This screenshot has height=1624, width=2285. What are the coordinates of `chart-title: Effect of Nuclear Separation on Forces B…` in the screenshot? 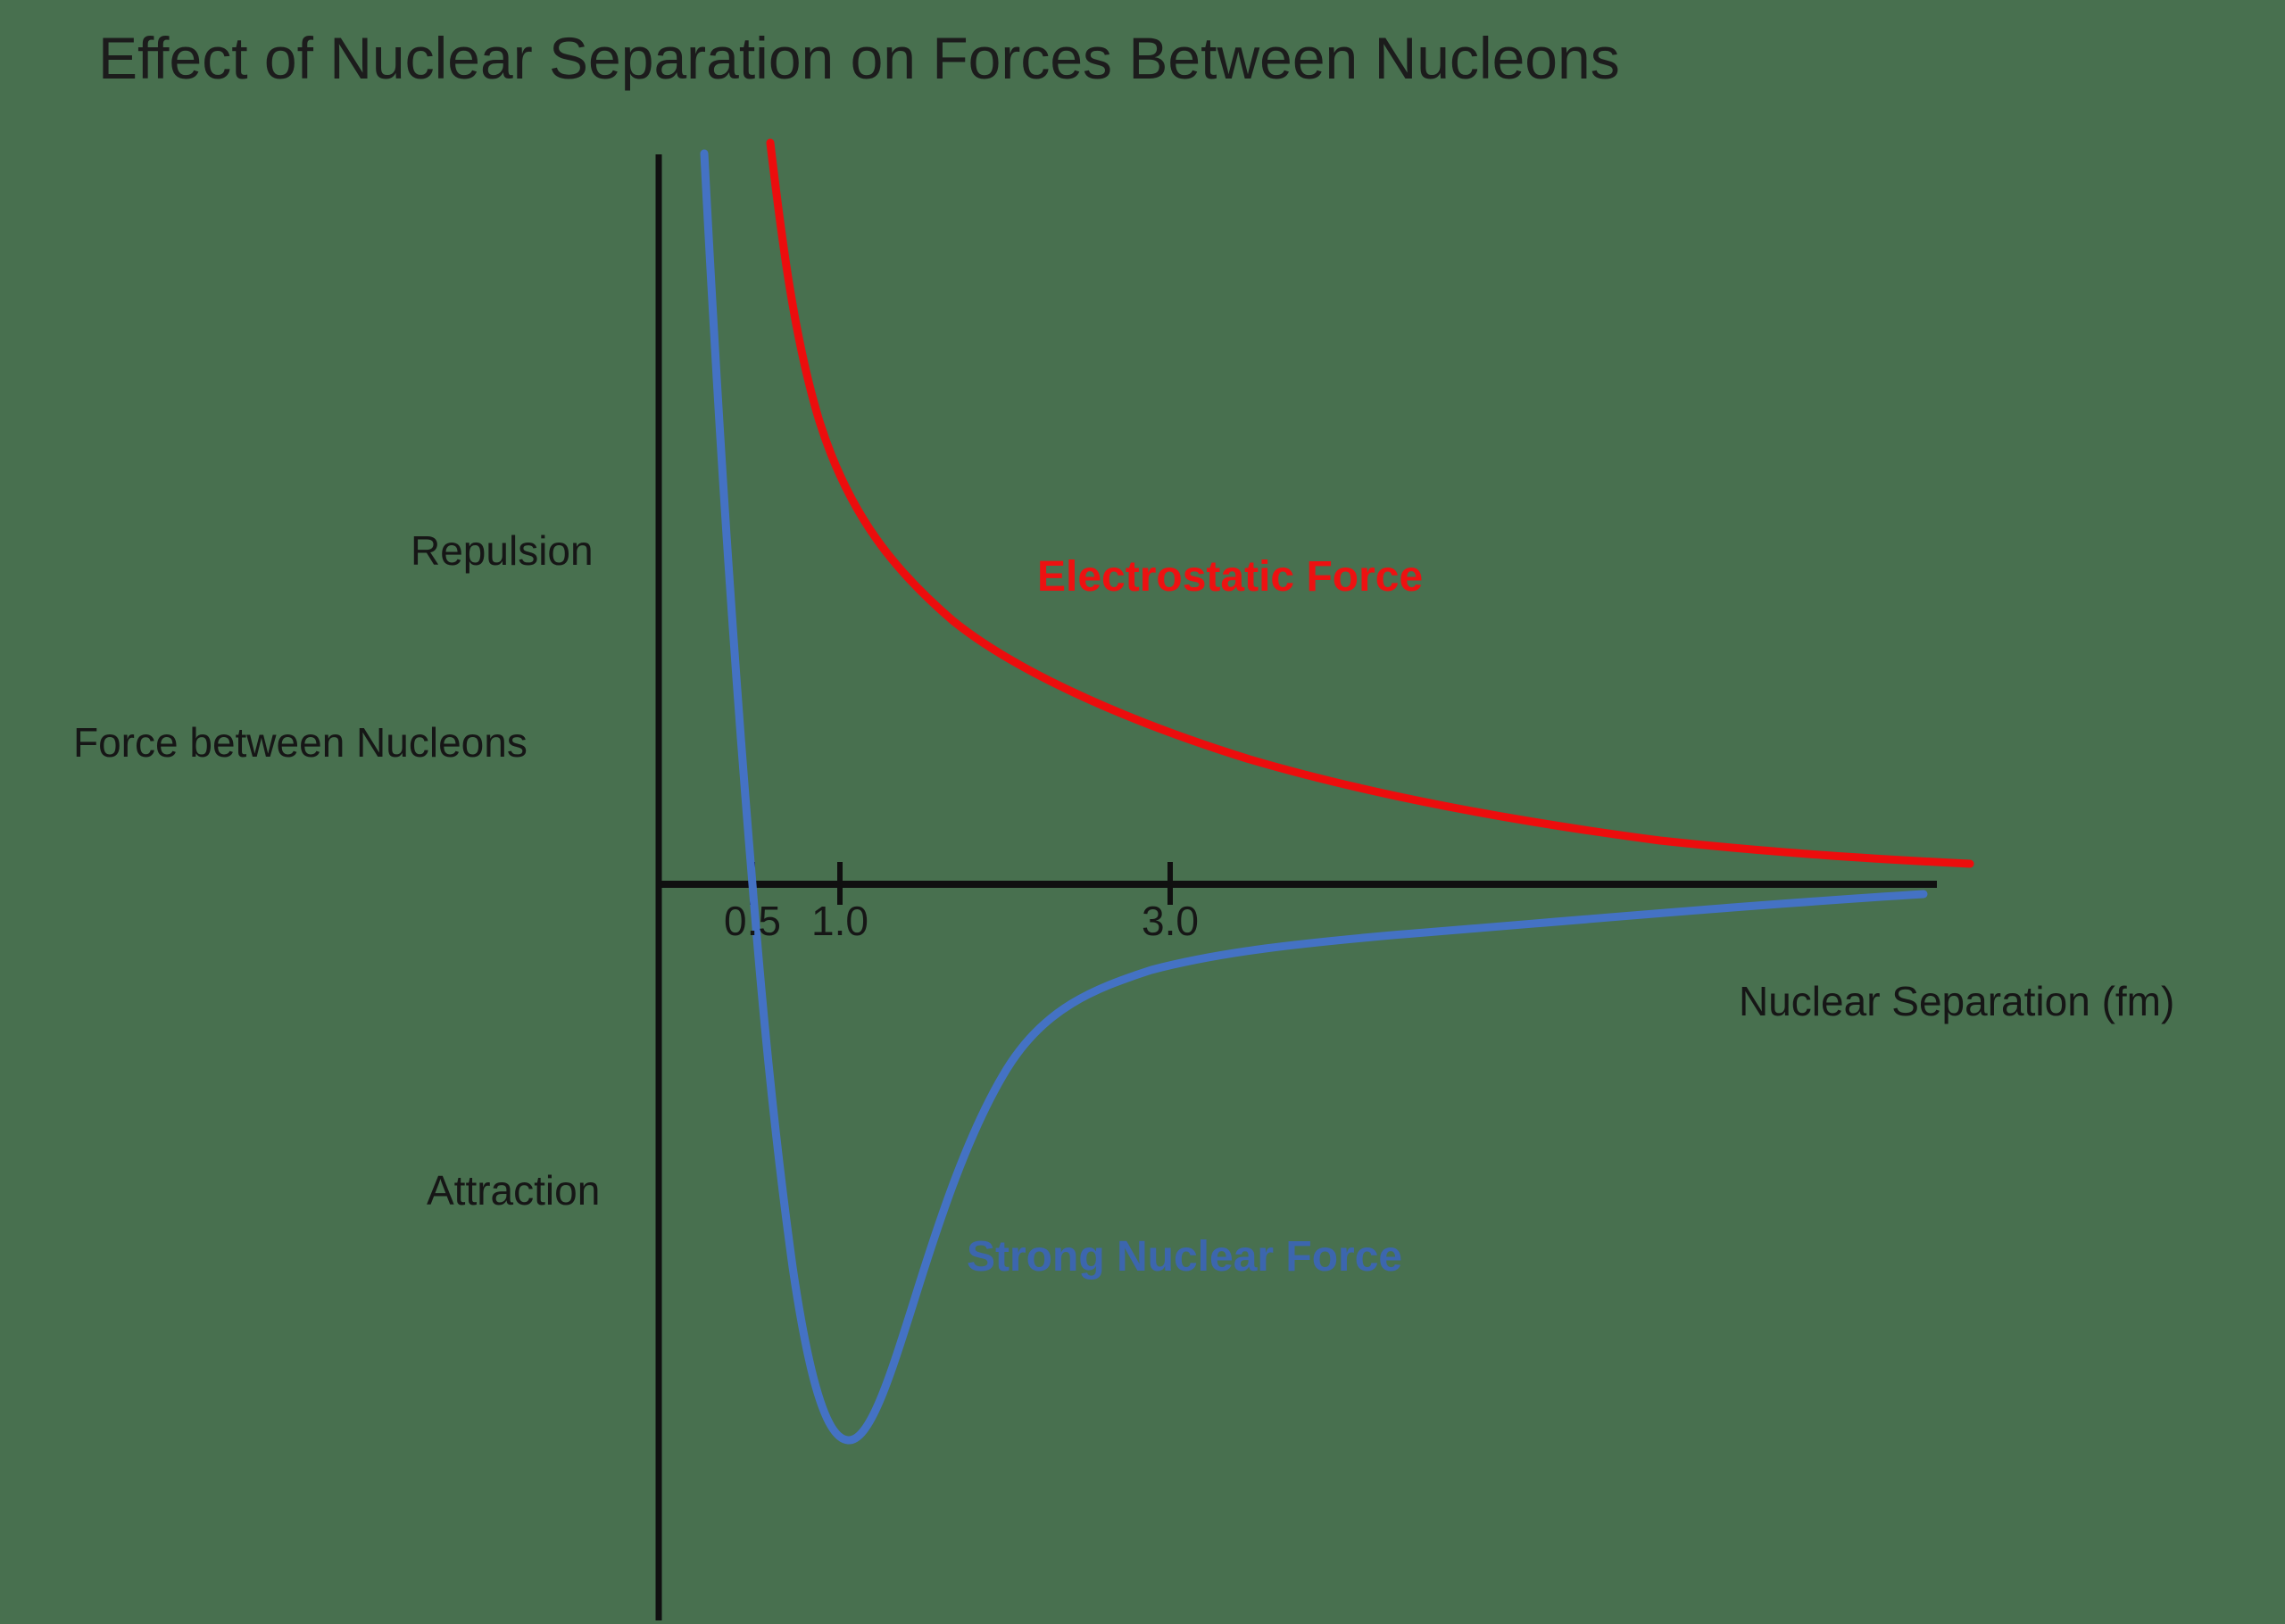 It's located at (859, 58).